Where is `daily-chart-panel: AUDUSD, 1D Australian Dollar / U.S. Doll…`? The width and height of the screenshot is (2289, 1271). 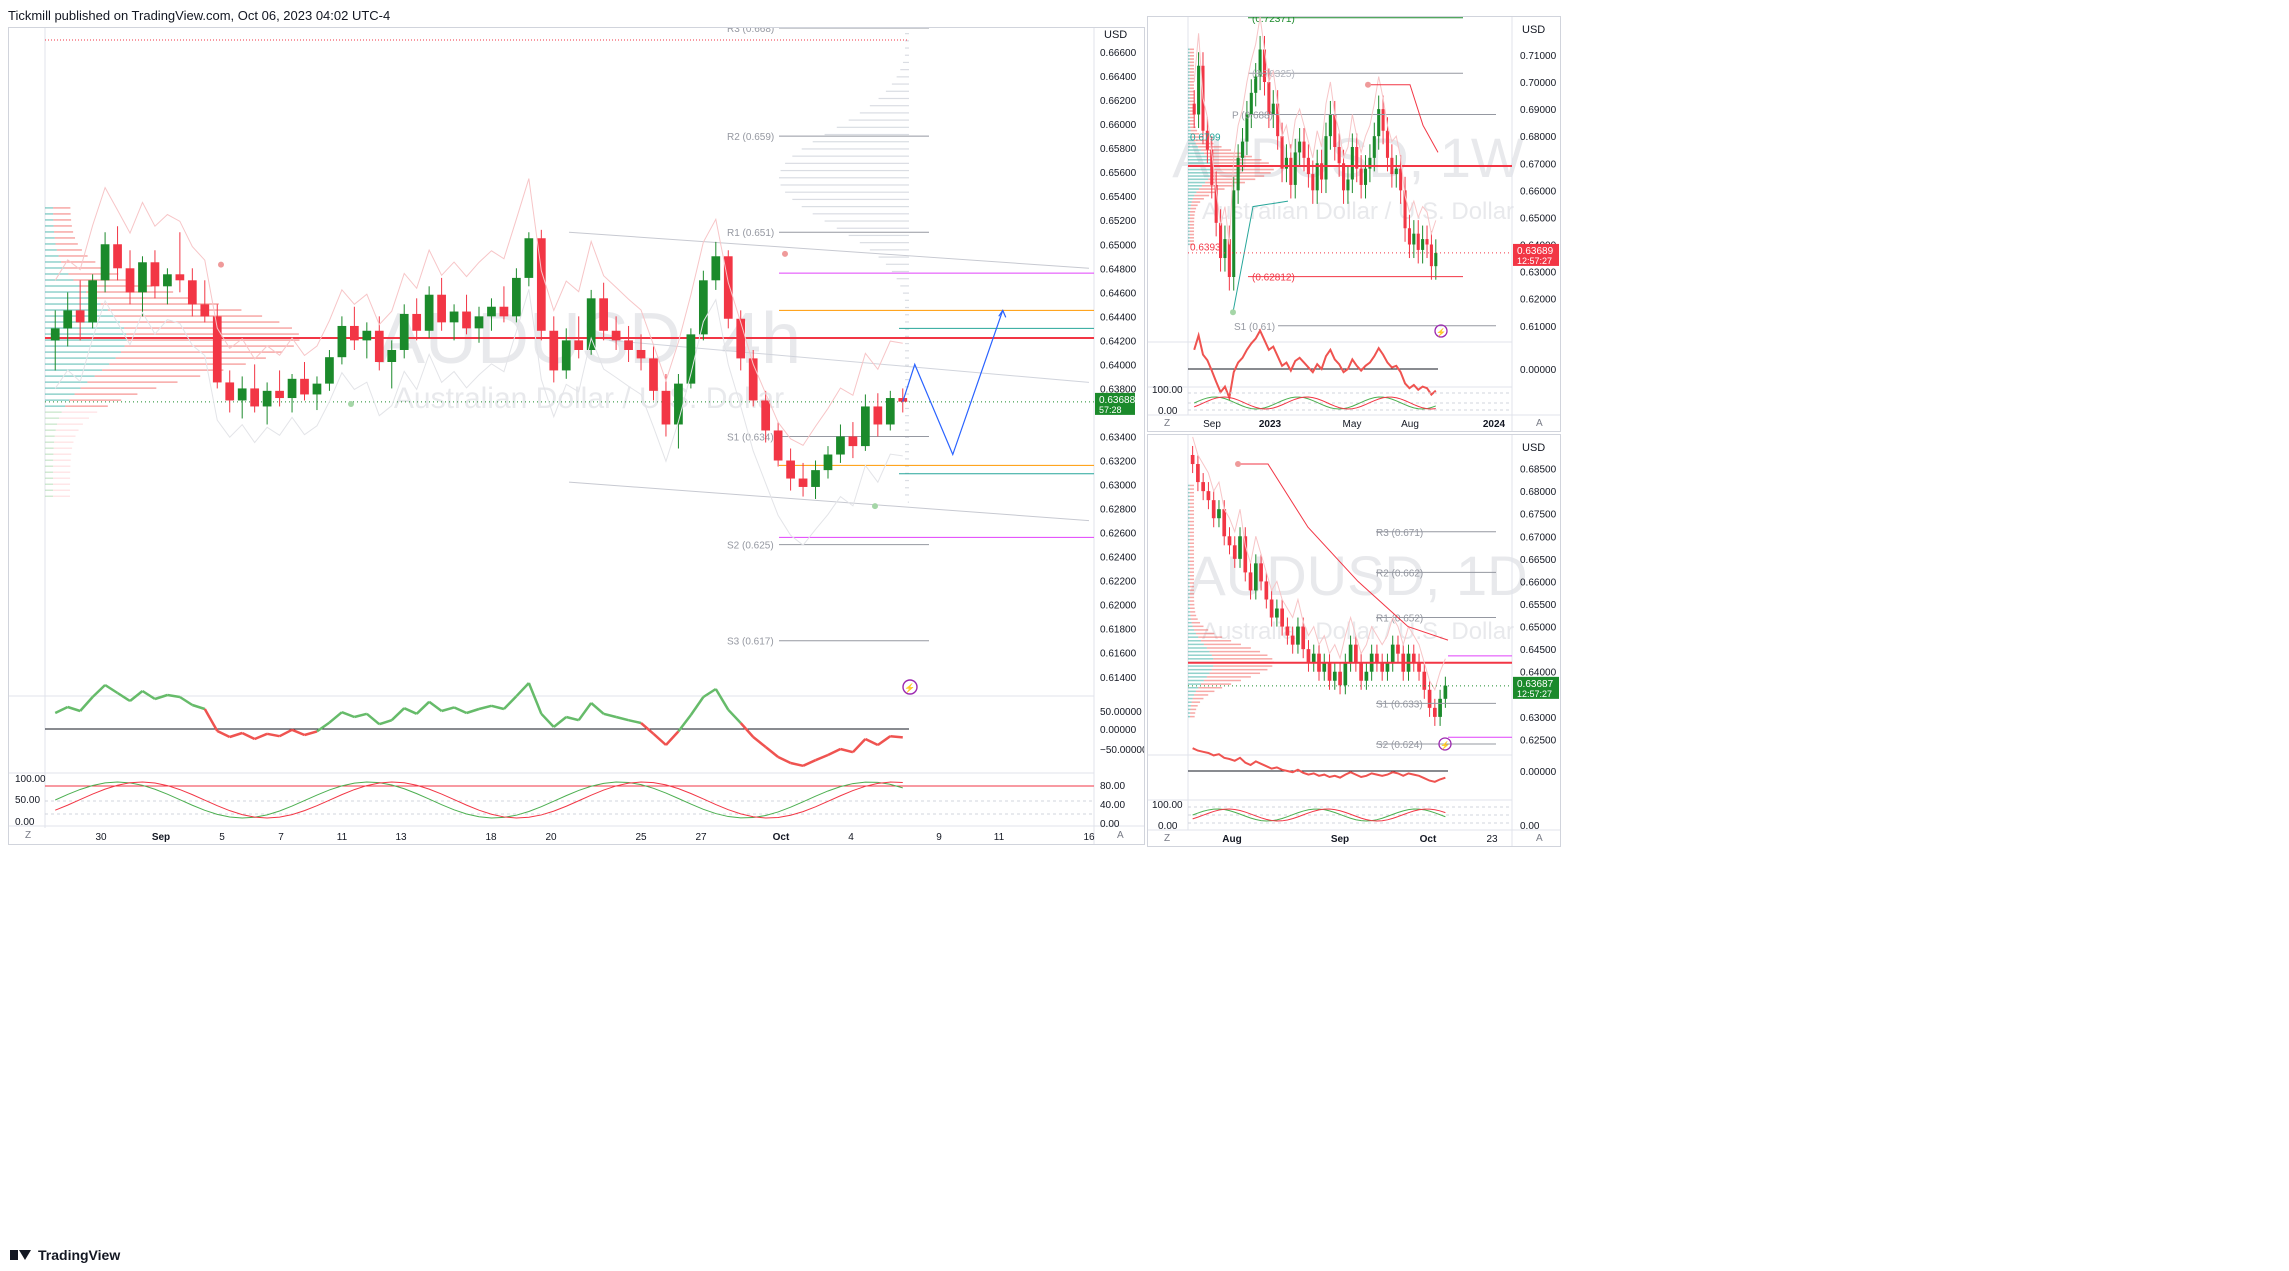
daily-chart-panel: AUDUSD, 1D Australian Dollar / U.S. Doll… is located at coordinates (1354, 640).